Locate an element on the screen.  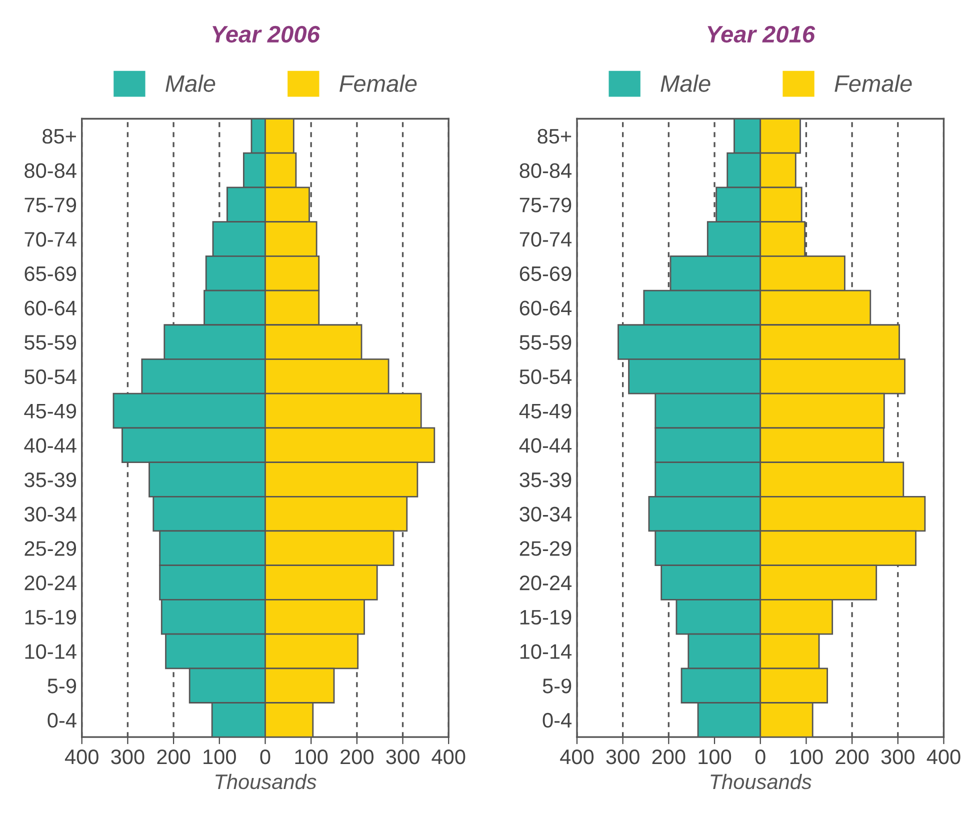
chart-title: Year 2006 is located at coordinates (266, 34).